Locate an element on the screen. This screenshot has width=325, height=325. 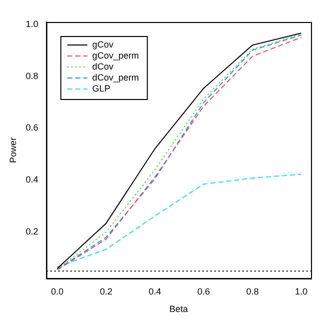
y-tick-label: 1.0 is located at coordinates (32, 23).